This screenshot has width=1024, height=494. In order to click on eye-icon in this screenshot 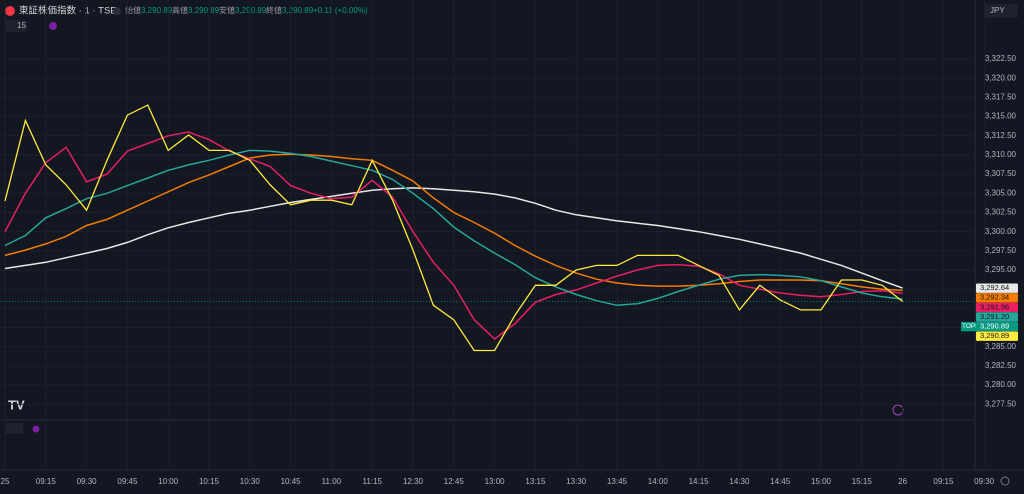, I will do `click(117, 11)`.